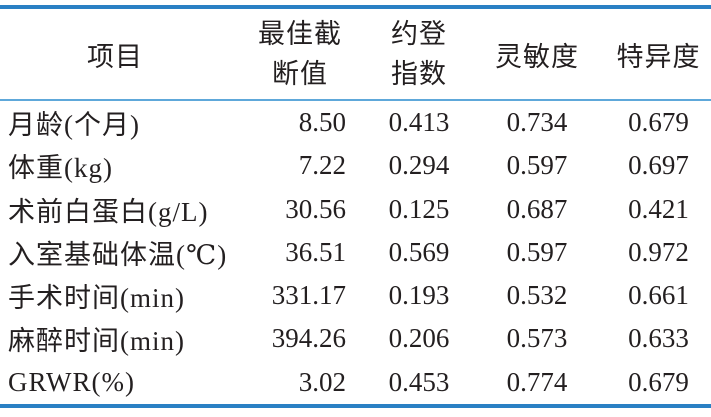 The width and height of the screenshot is (711, 417). I want to click on table-top-rule, so click(355, 7).